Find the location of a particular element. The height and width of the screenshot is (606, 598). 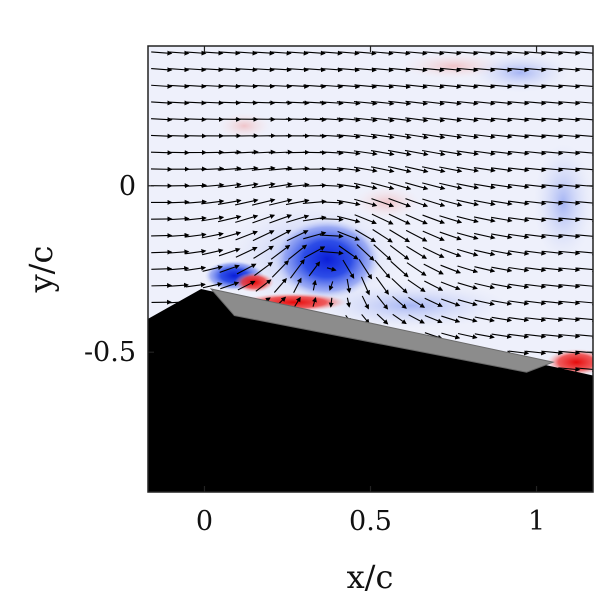

y-tick-label: 0 is located at coordinates (127, 186).